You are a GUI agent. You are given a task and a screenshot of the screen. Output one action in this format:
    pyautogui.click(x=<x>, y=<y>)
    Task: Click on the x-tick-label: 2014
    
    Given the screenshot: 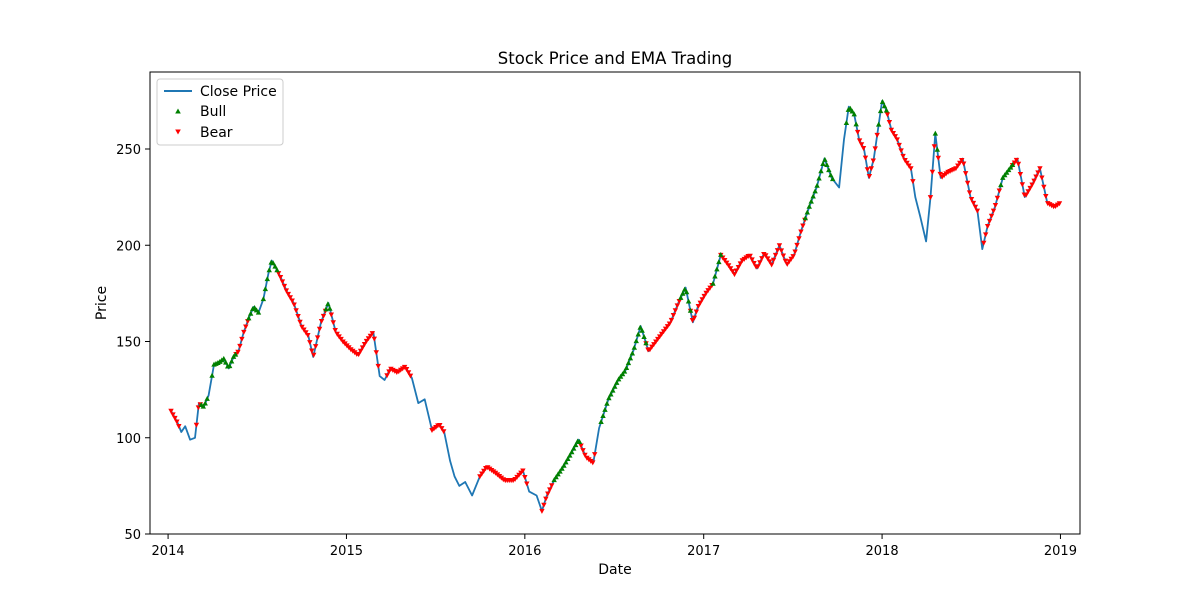 What is the action you would take?
    pyautogui.click(x=168, y=551)
    